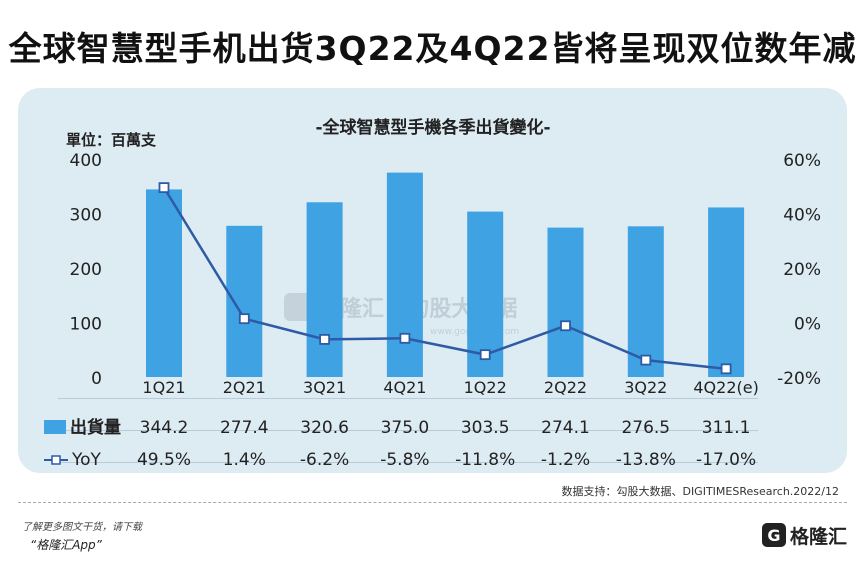  I want to click on table-divider-bottom, so click(408, 462).